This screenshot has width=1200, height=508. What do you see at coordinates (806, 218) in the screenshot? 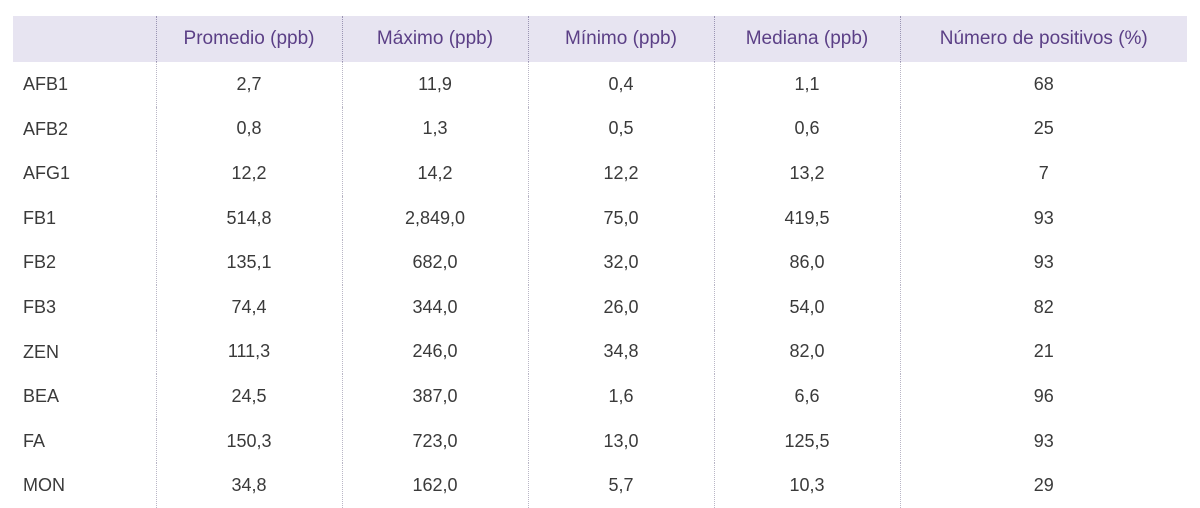
I see `cell-mediana: 419,5` at bounding box center [806, 218].